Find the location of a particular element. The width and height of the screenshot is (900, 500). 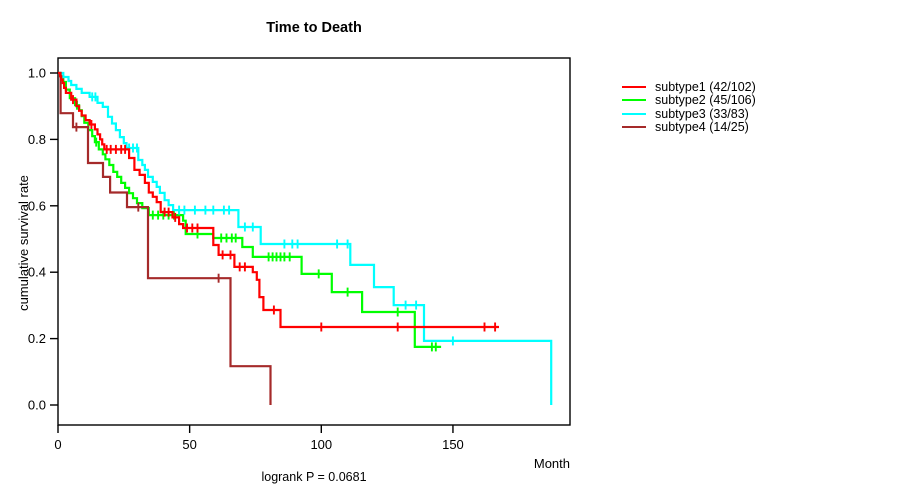

y-axis-tick-label: 0.2 is located at coordinates (37, 338).